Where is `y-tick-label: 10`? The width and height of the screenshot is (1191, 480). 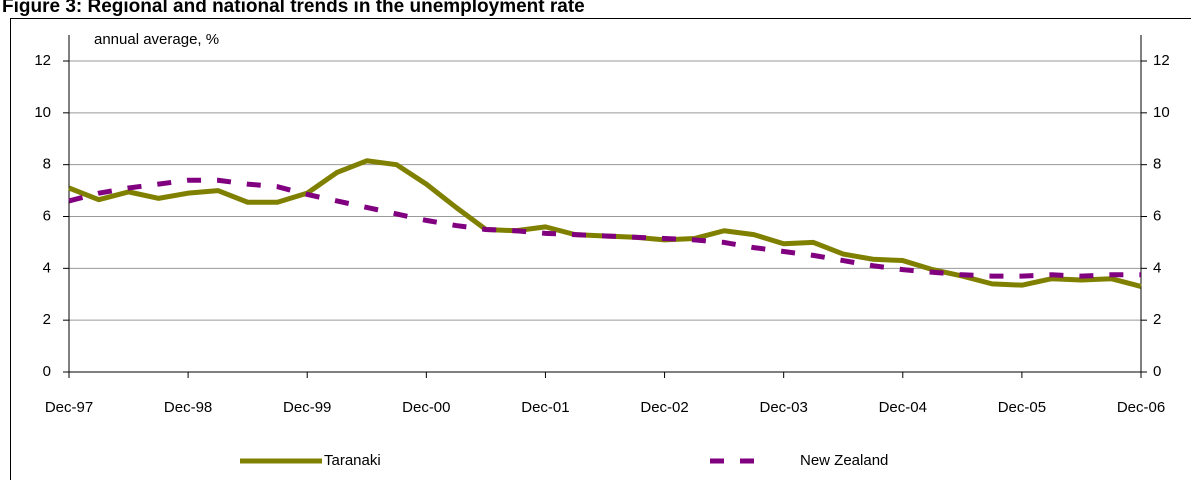 y-tick-label: 10 is located at coordinates (42, 112).